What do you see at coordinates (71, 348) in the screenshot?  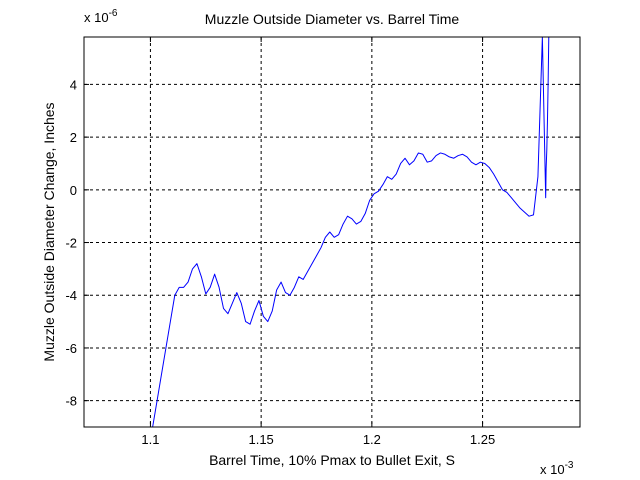 I see `y-tick-label: -6` at bounding box center [71, 348].